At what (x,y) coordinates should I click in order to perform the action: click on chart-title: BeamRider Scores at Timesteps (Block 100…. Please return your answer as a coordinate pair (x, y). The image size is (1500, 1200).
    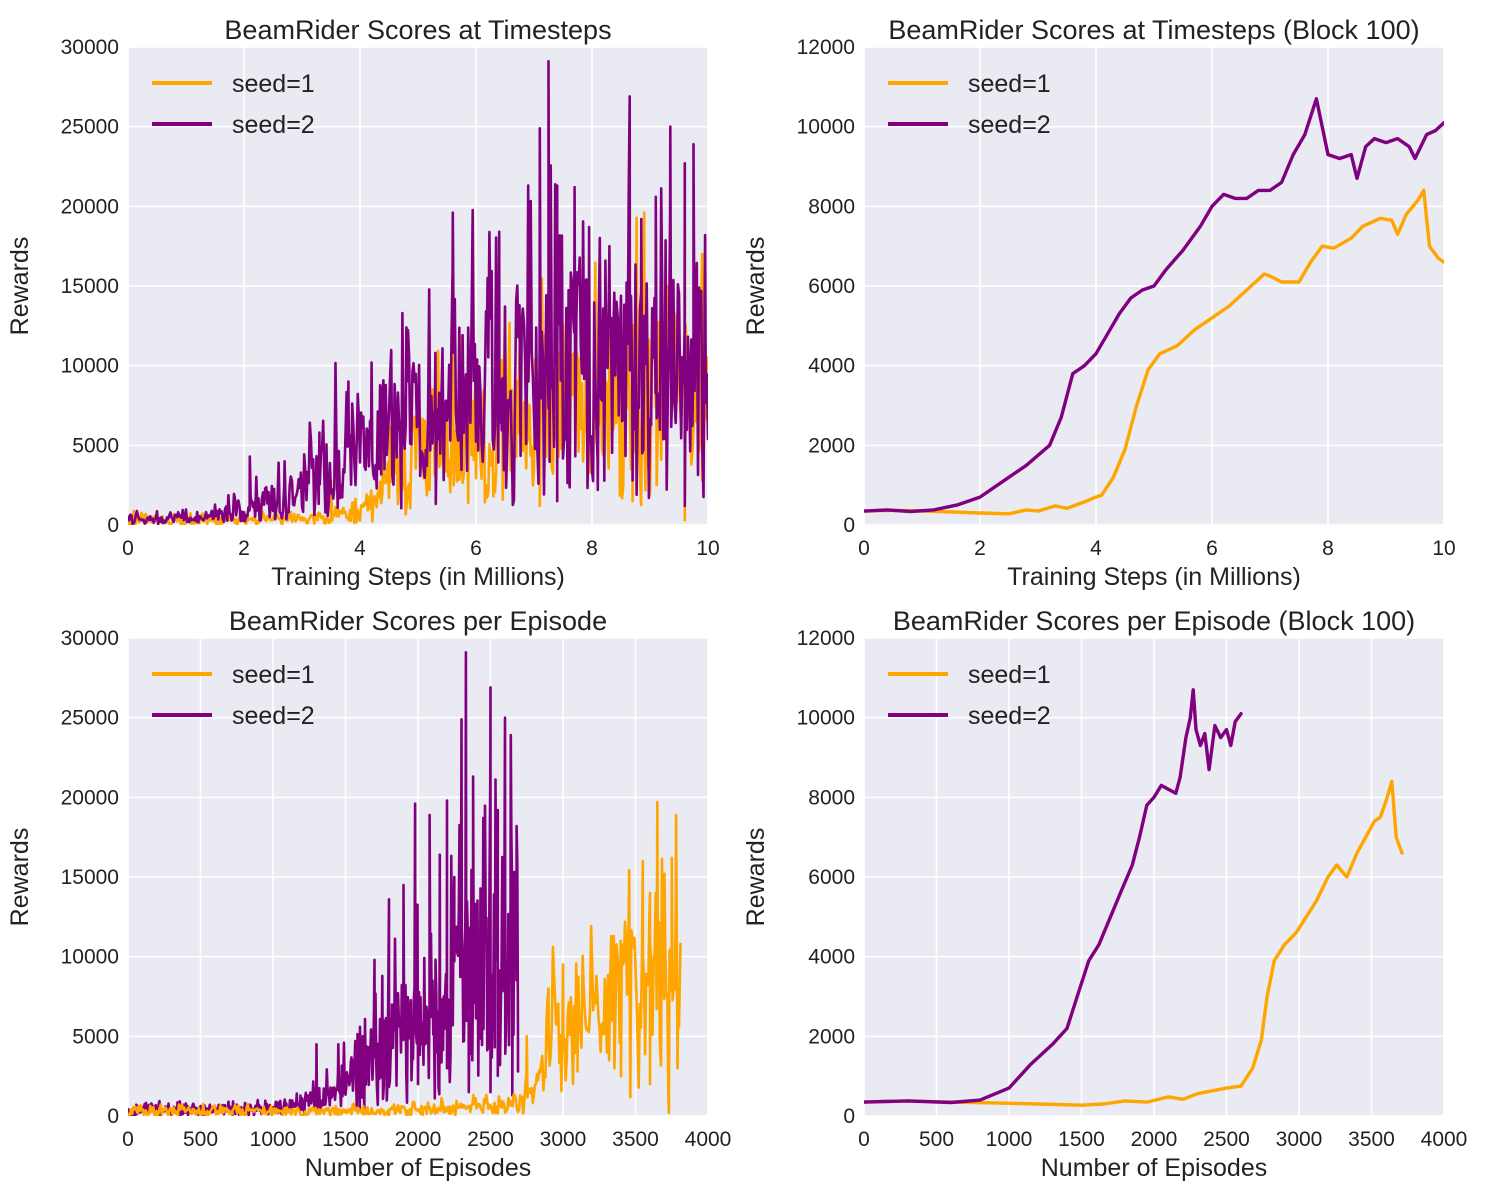
    Looking at the image, I should click on (1153, 30).